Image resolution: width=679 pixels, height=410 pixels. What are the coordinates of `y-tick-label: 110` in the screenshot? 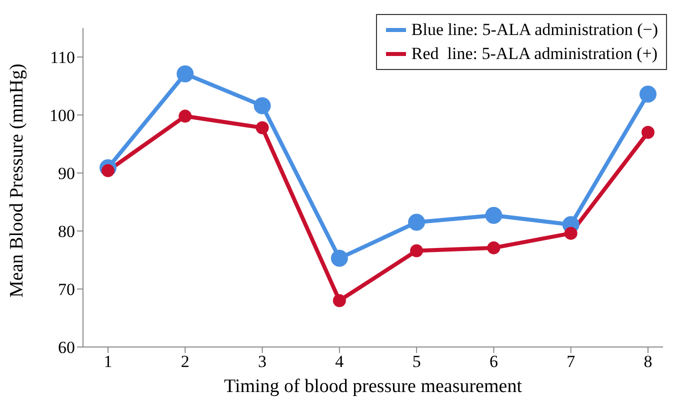 It's located at (62, 58).